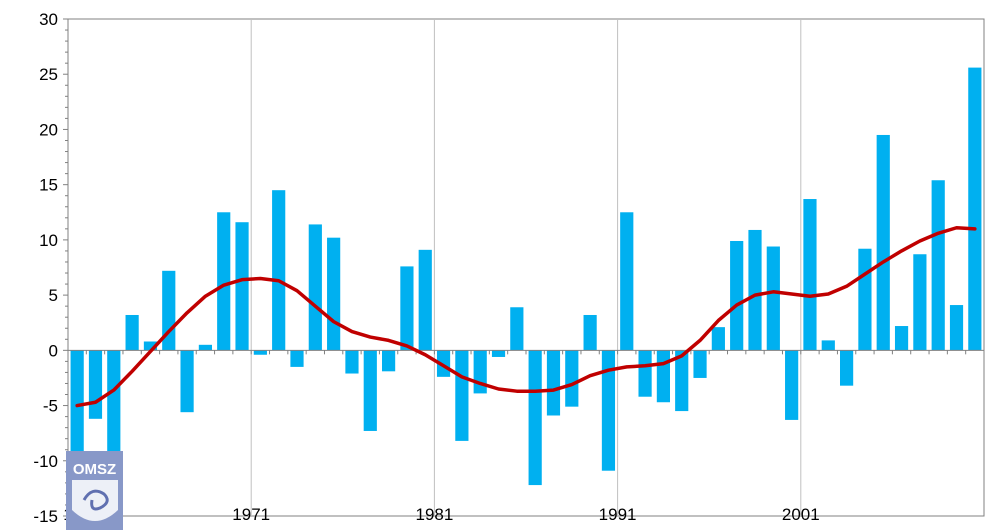  Describe the element at coordinates (801, 514) in the screenshot. I see `x-tick-label: 2001` at that location.